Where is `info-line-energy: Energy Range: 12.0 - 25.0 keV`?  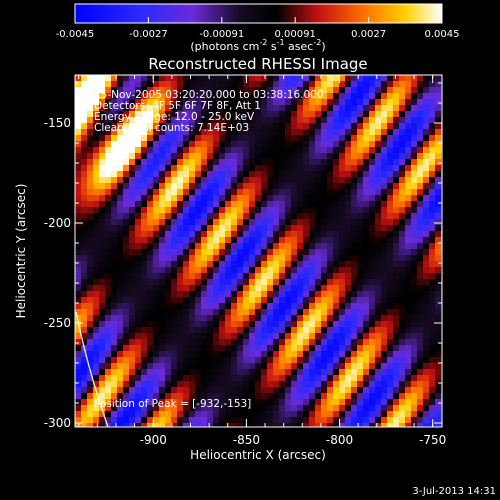 info-line-energy: Energy Range: 12.0 - 25.0 keV is located at coordinates (174, 117).